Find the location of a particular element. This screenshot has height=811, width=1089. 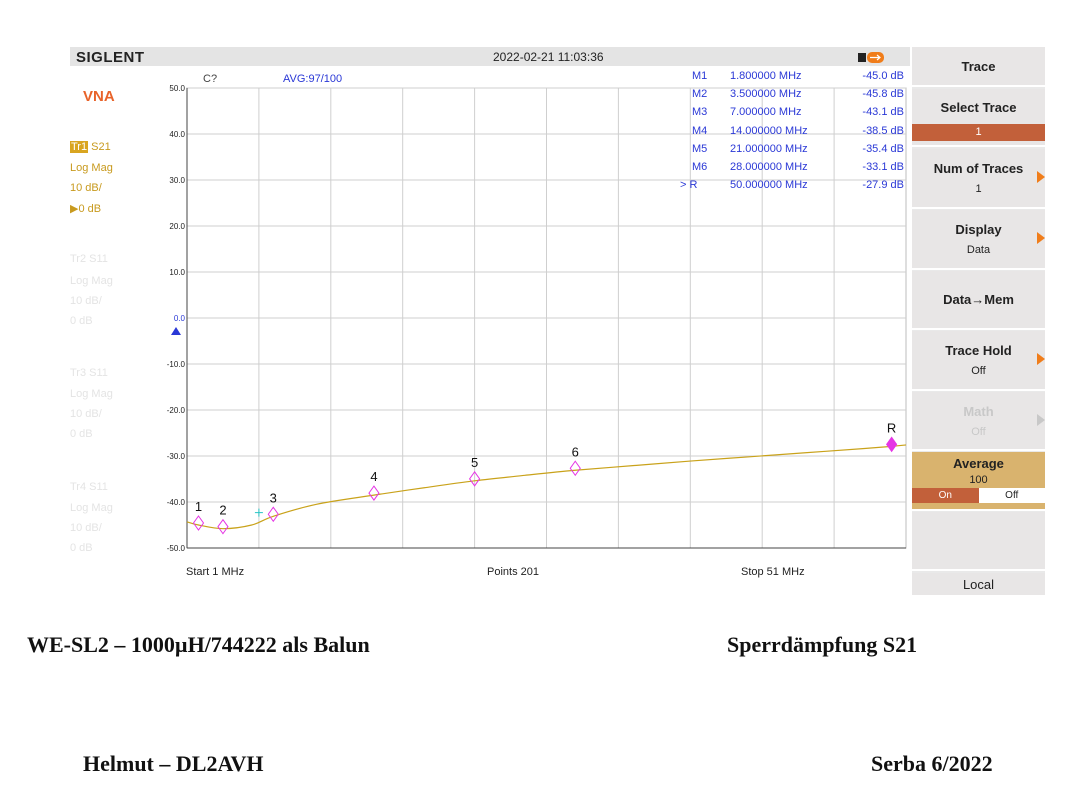

y-tick-label: -20.0 is located at coordinates (176, 410).